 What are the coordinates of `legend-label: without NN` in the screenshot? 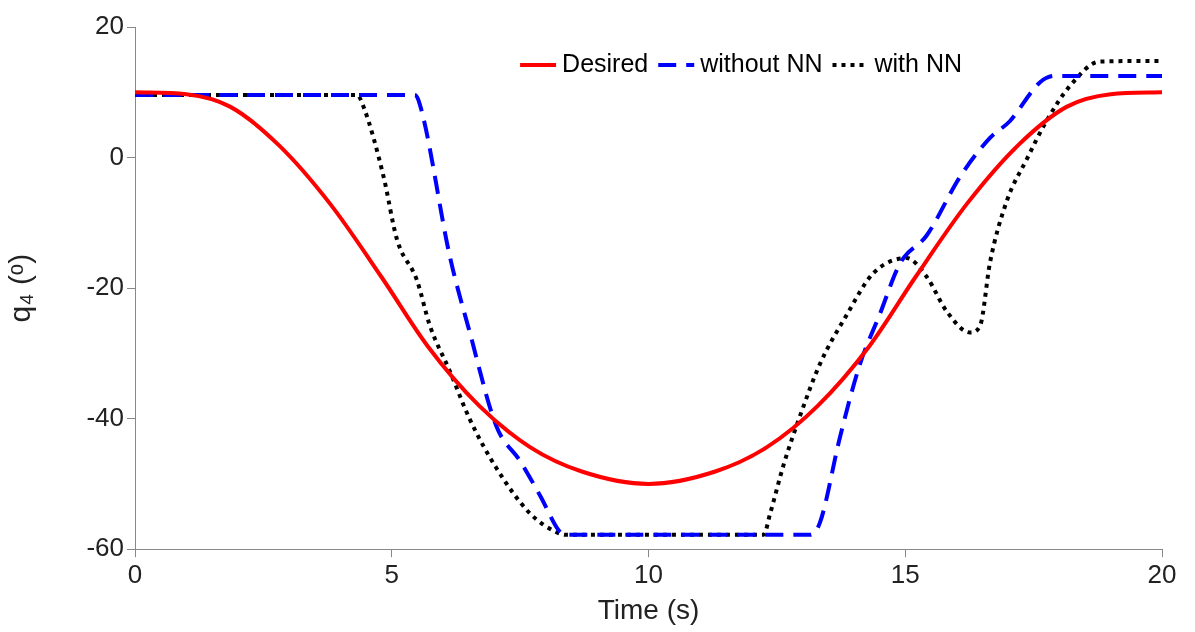 It's located at (761, 62).